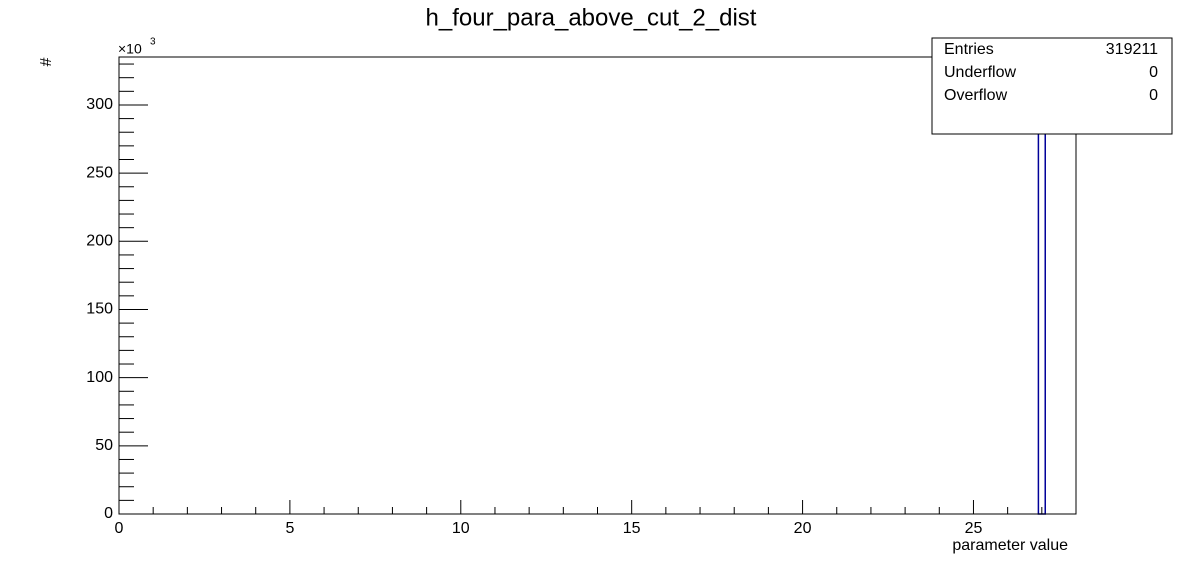  I want to click on x-tick-label: 20, so click(803, 528).